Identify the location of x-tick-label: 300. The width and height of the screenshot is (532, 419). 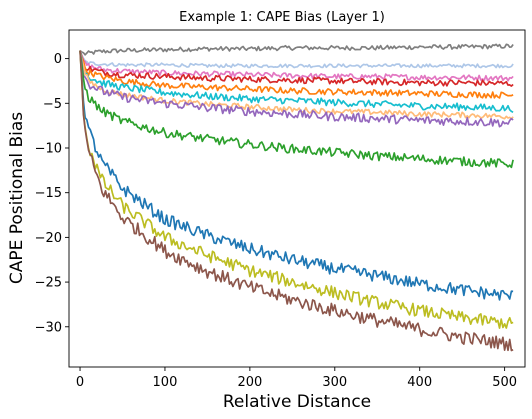
(334, 382).